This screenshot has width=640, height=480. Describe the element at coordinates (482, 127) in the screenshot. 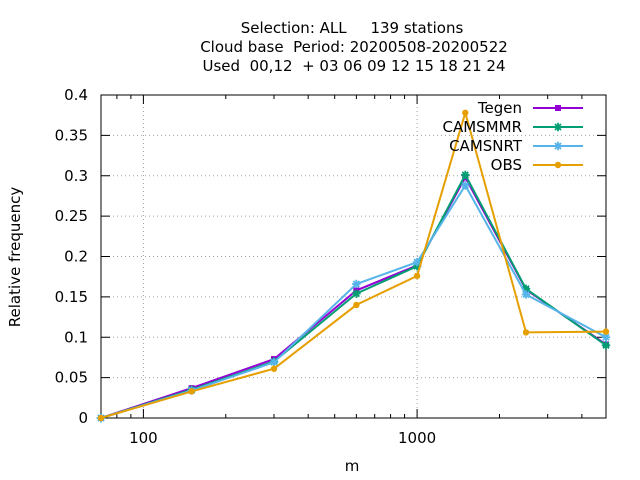

I see `legend-label-camsmmr: CAMSMMR` at that location.